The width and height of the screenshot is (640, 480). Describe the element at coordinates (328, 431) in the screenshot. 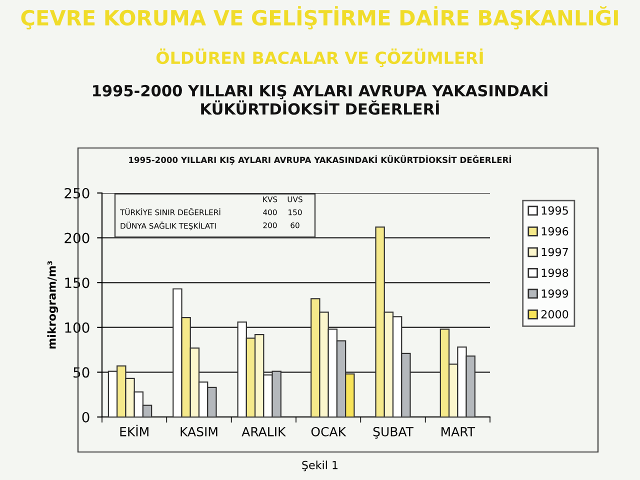

I see `x-tick-label: OCAK` at that location.